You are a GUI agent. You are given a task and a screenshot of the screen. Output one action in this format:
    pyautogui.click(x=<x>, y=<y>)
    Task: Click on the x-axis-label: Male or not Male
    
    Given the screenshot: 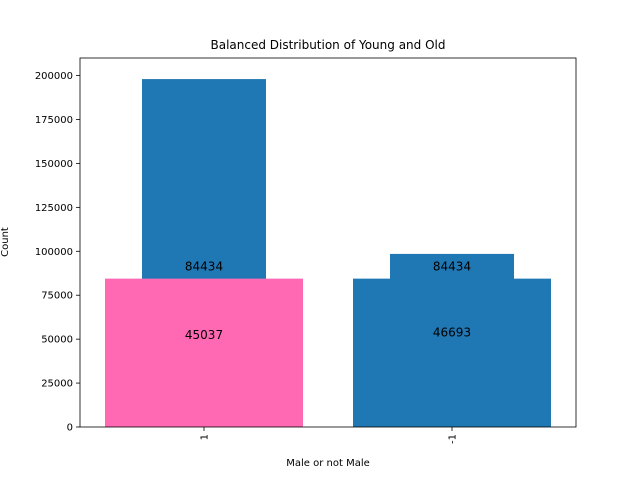 What is the action you would take?
    pyautogui.click(x=328, y=463)
    